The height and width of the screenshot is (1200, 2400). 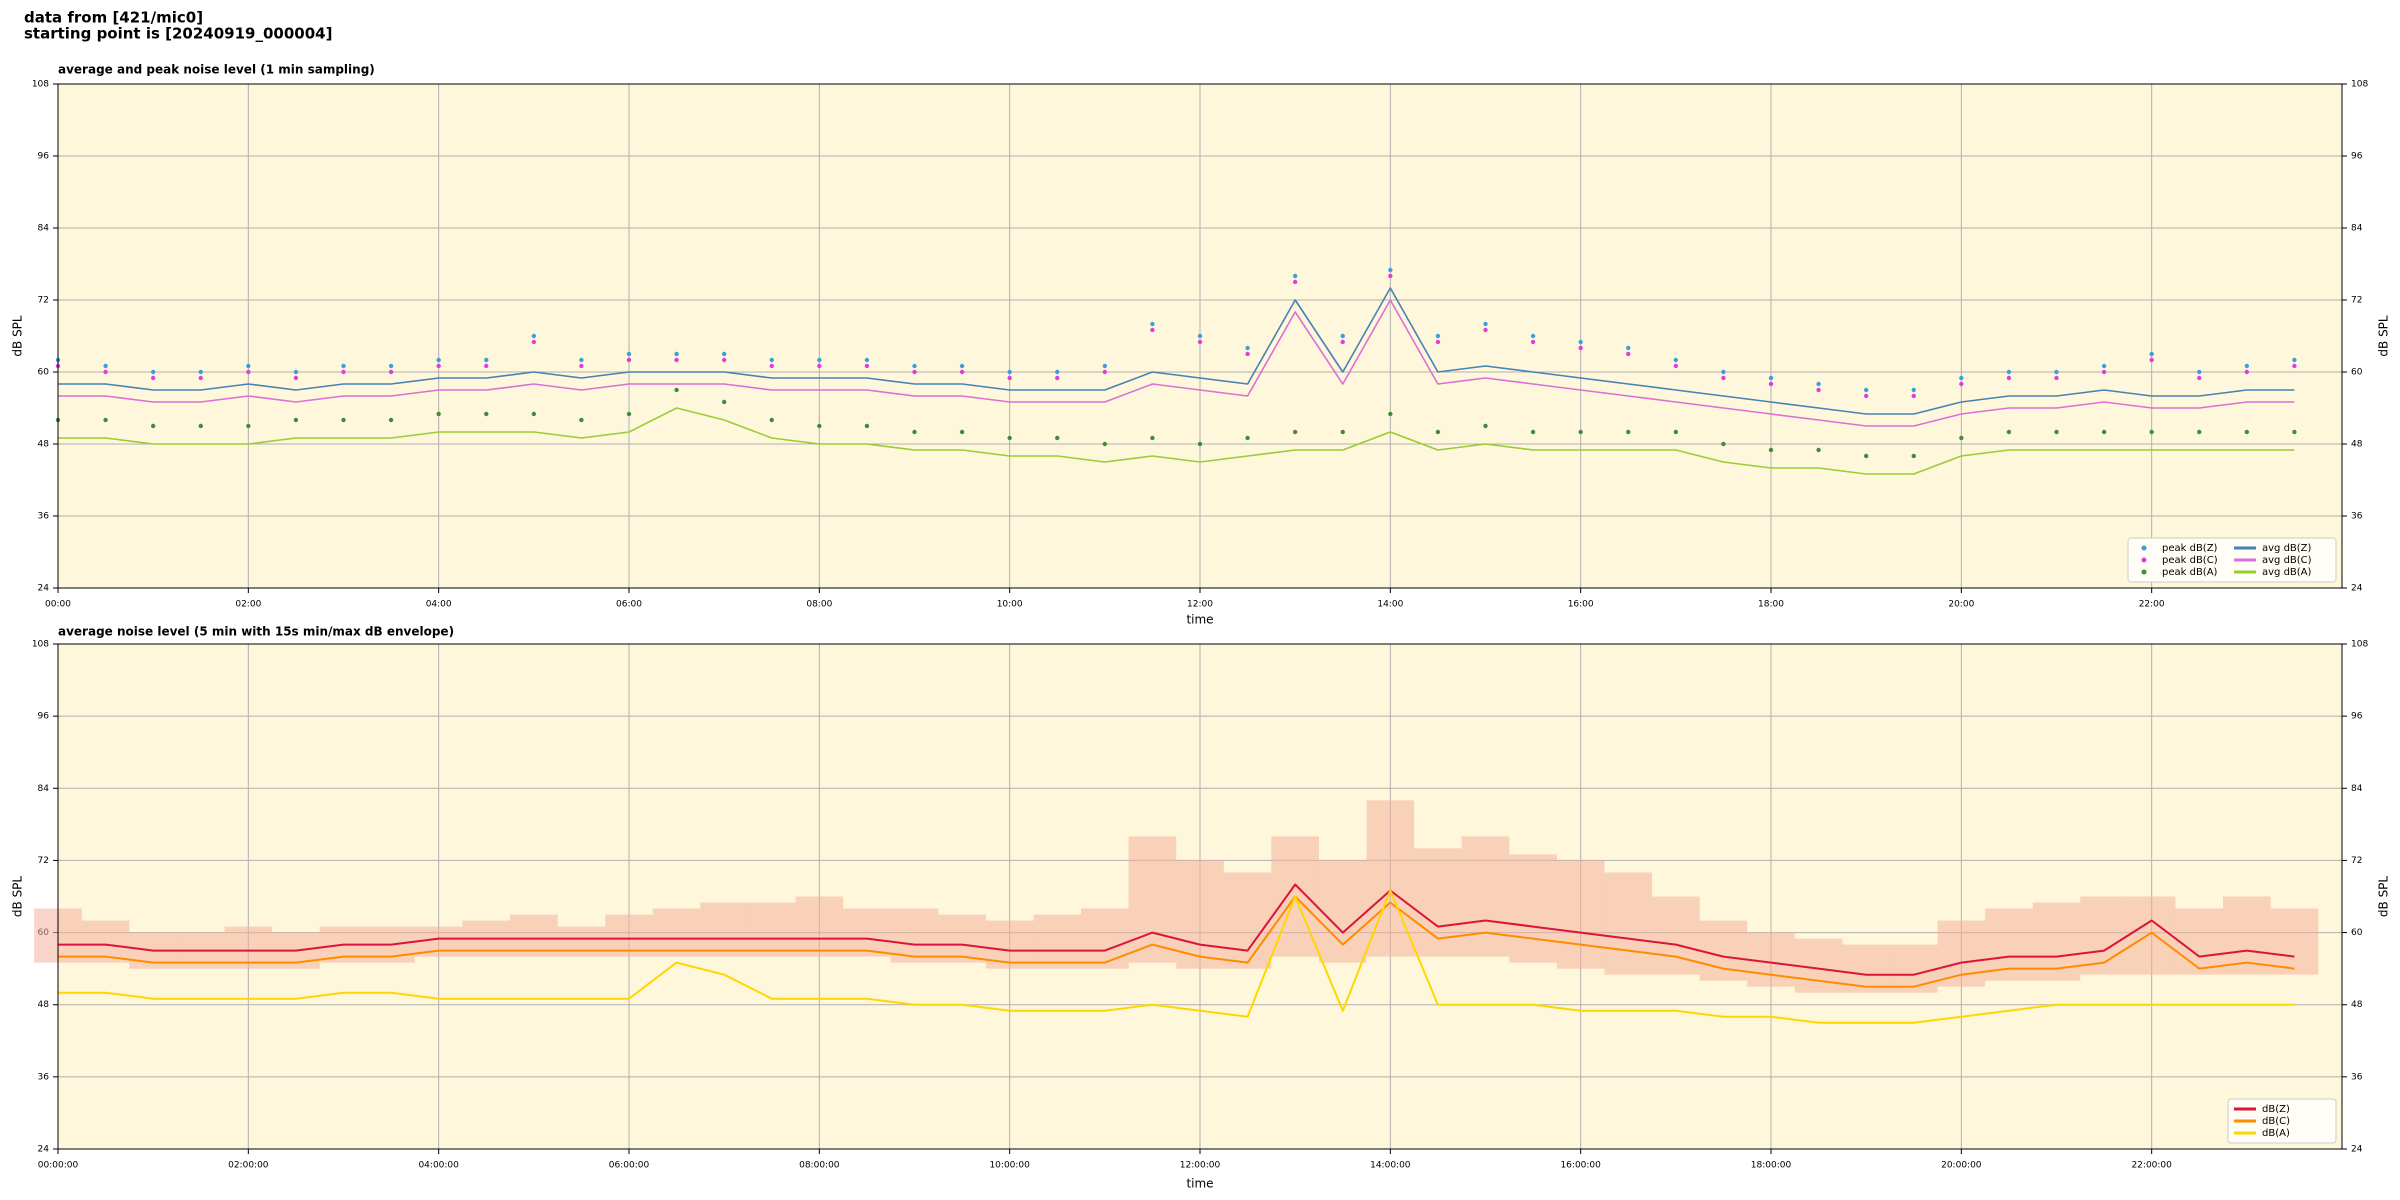 What do you see at coordinates (629, 605) in the screenshot?
I see `x-tick-label: 06:00` at bounding box center [629, 605].